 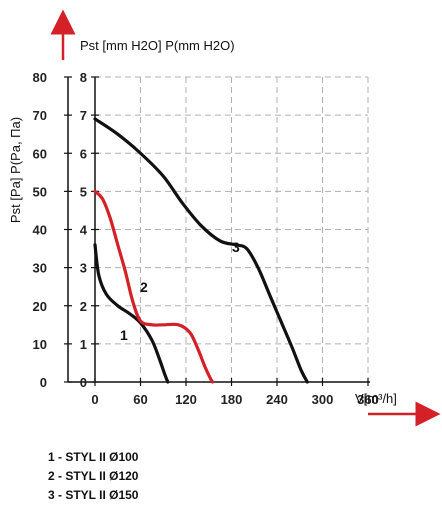 What do you see at coordinates (40, 115) in the screenshot?
I see `y-tick-label-pa-70: 70` at bounding box center [40, 115].